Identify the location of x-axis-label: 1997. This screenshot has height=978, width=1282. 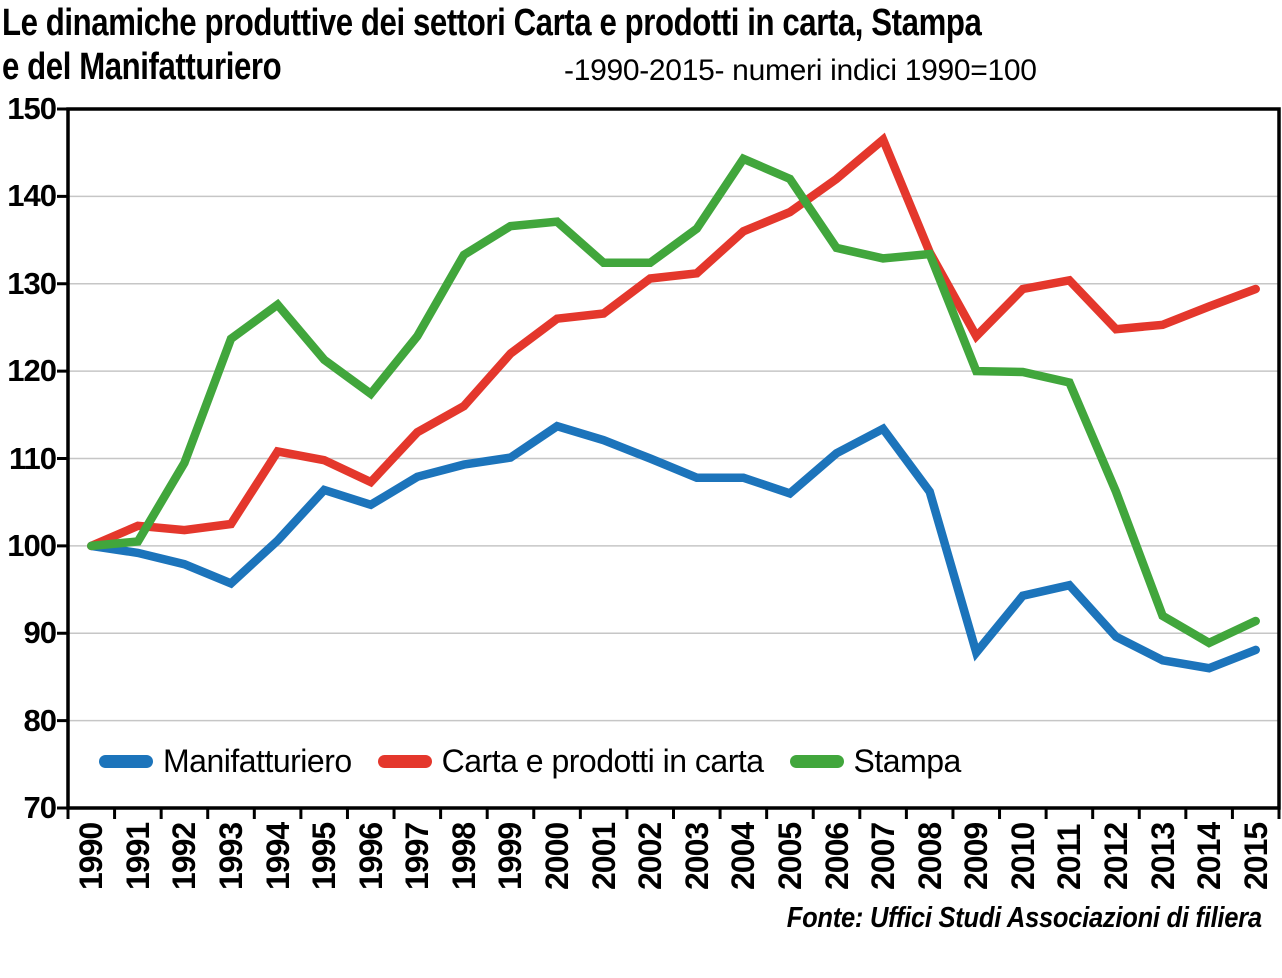
(417, 856).